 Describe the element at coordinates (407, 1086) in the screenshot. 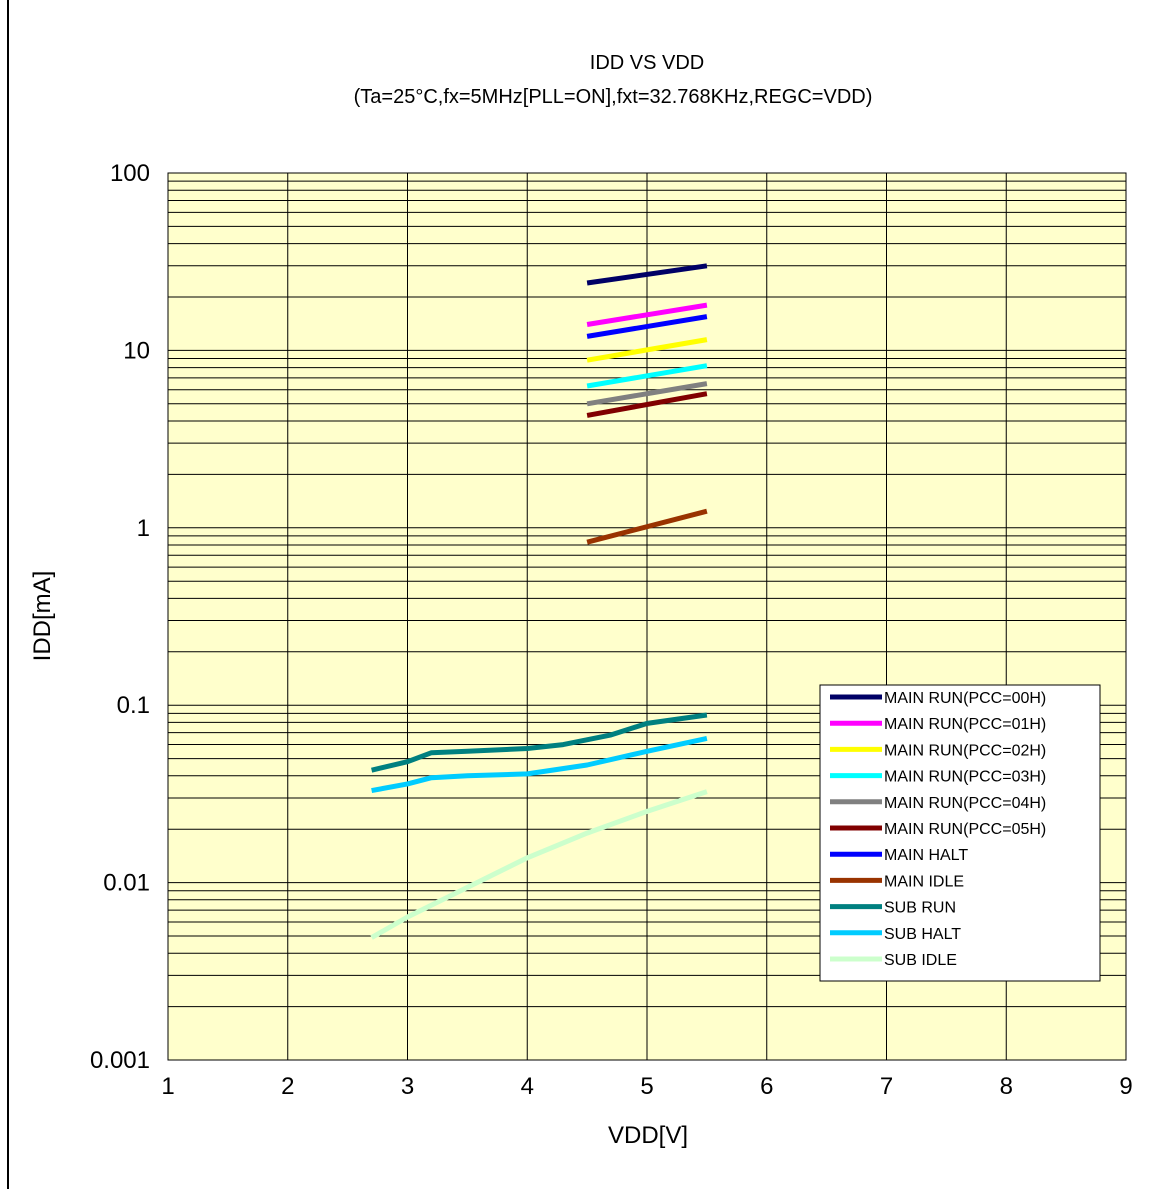

I see `x-tick-label: 3` at that location.